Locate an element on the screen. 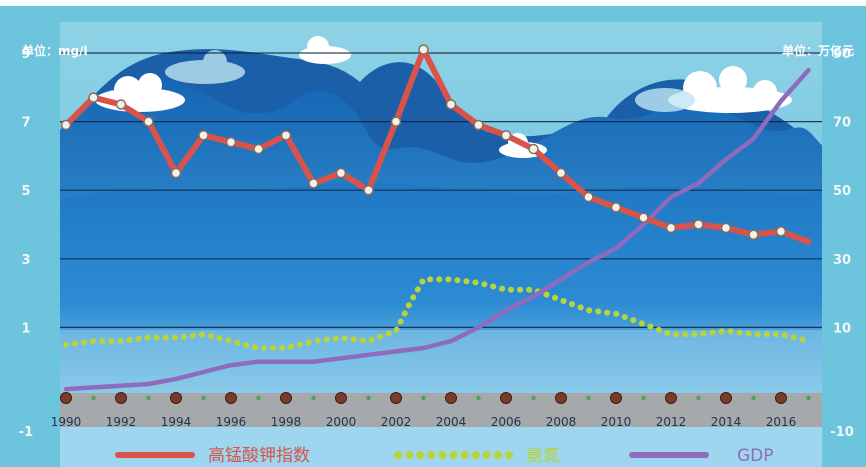  y-left-tick-label: 1 is located at coordinates (25, 328).